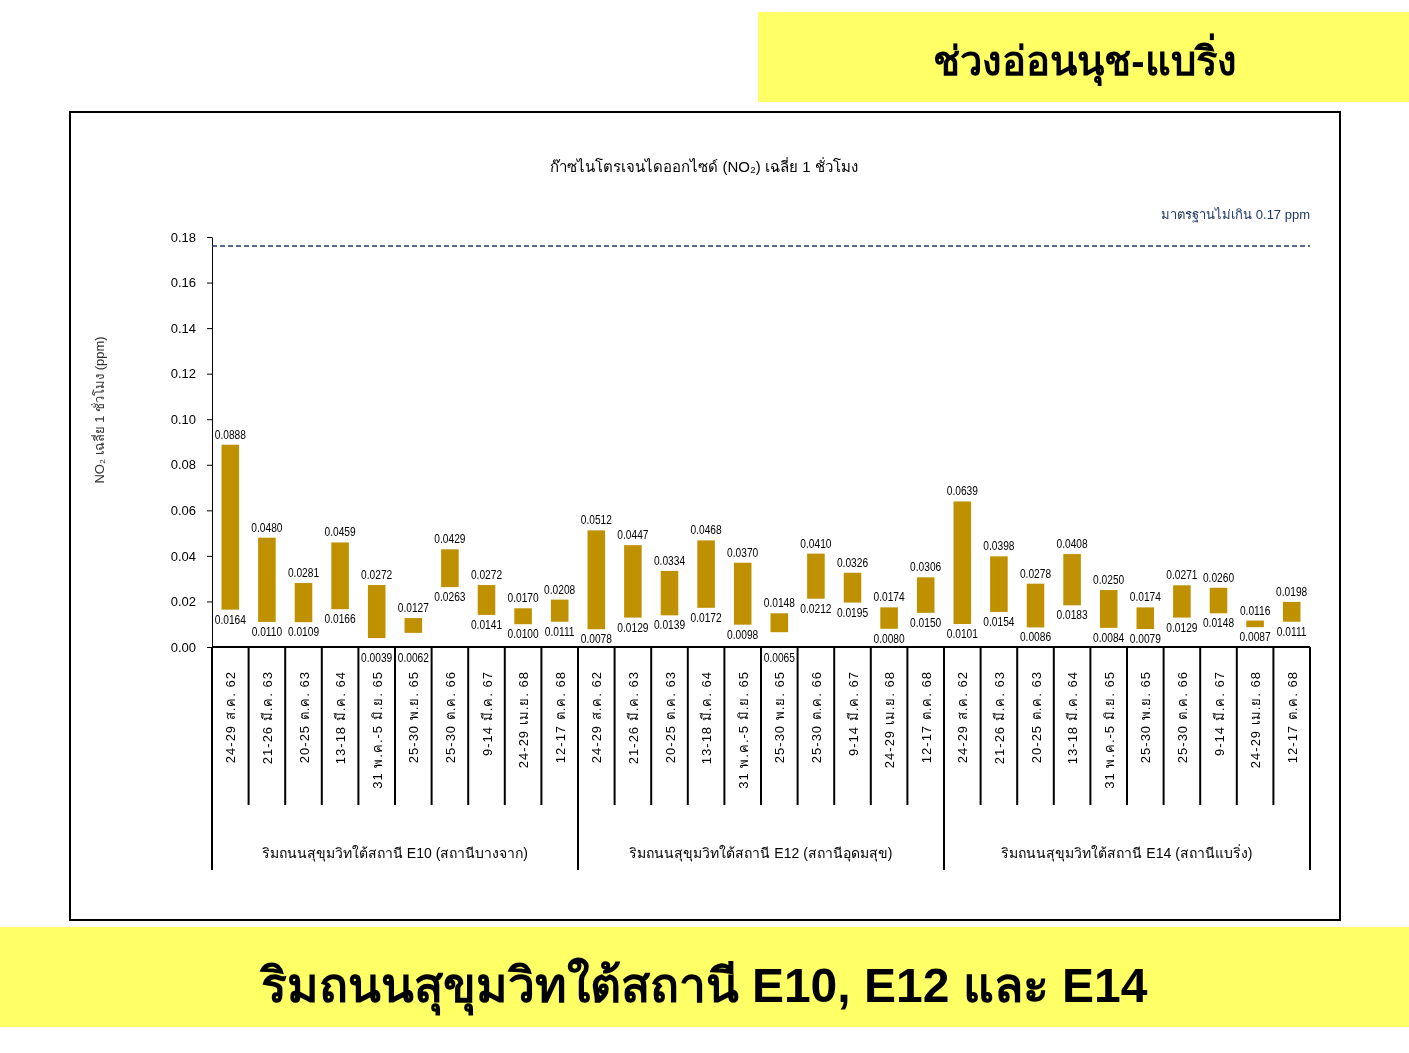 This screenshot has width=1409, height=1053. I want to click on ref-line-label: มาตรฐานไม่เกิน 0.17 ppm, so click(1235, 215).